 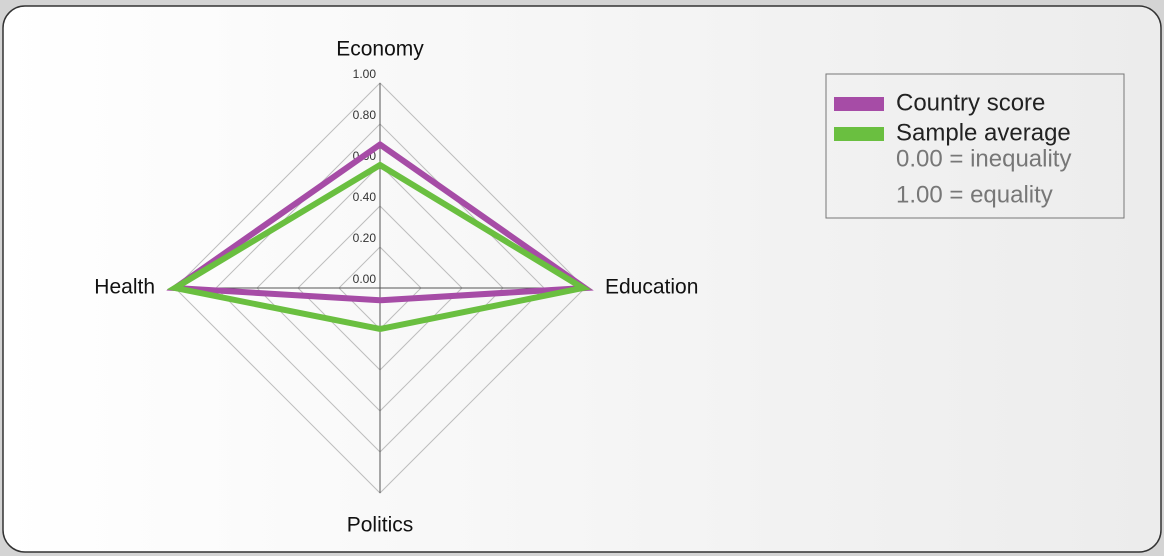 What do you see at coordinates (365, 279) in the screenshot?
I see `y-tick-label: 0.00` at bounding box center [365, 279].